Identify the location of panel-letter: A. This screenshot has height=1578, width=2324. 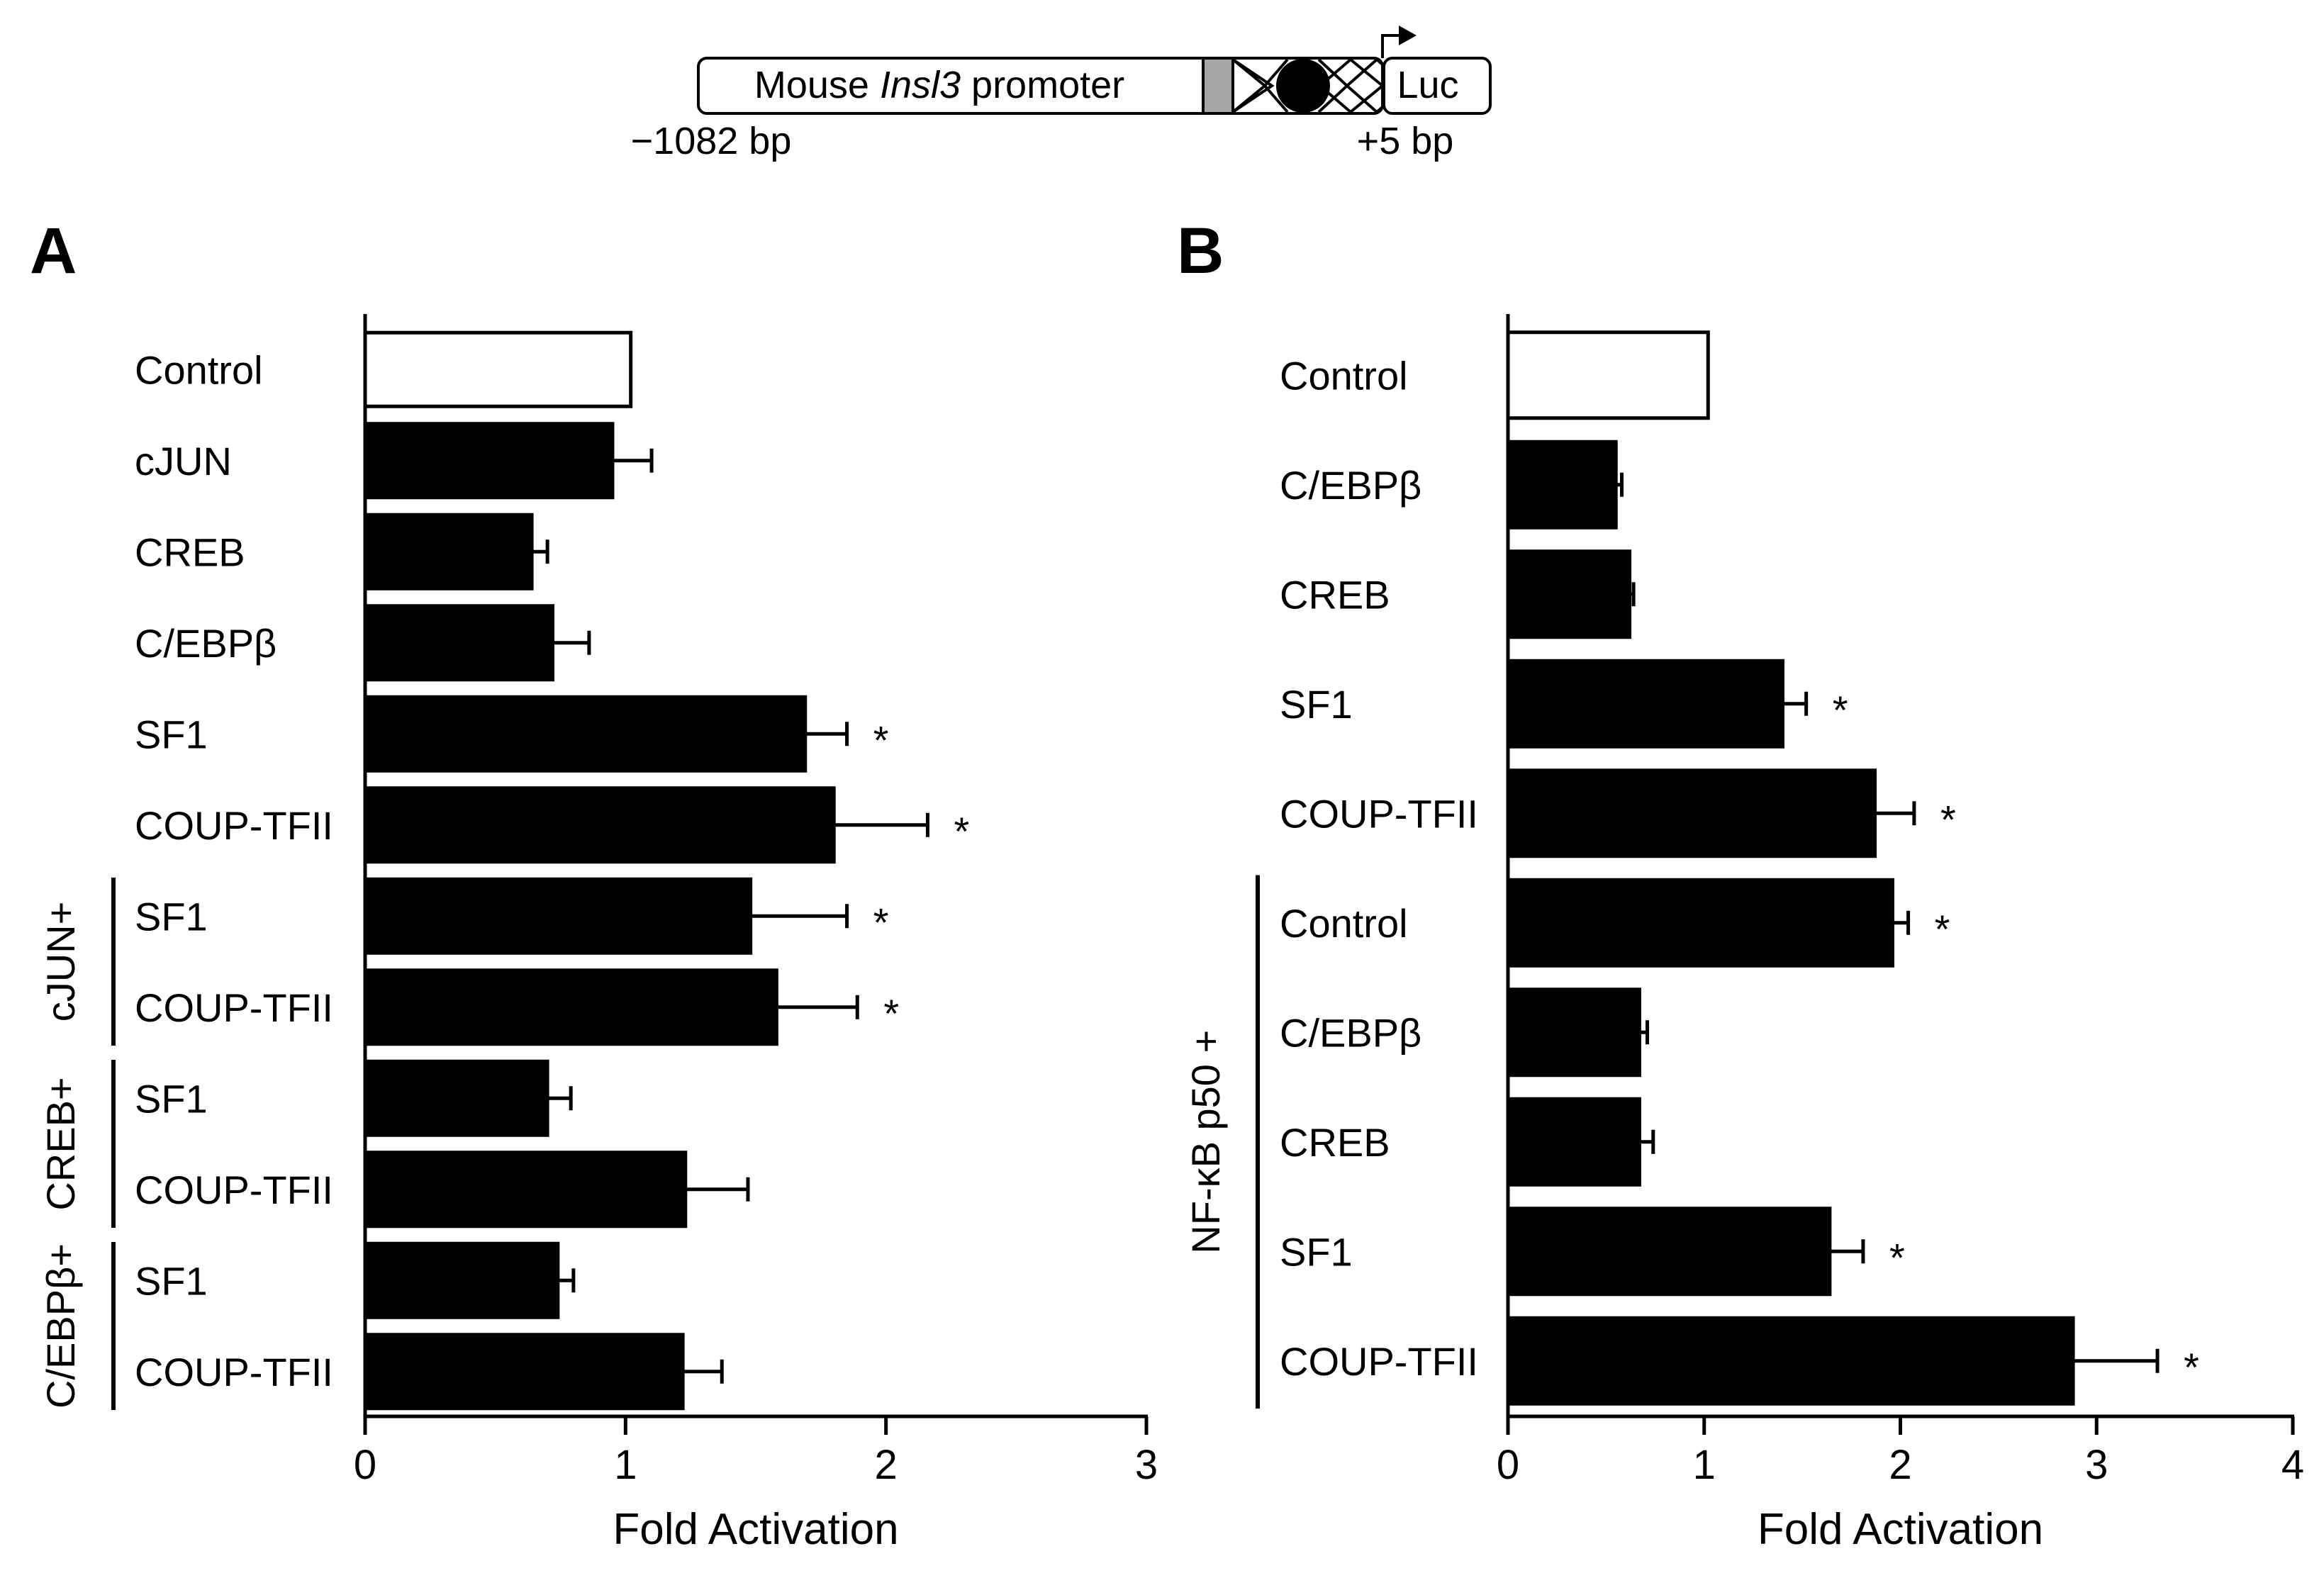
(53, 251).